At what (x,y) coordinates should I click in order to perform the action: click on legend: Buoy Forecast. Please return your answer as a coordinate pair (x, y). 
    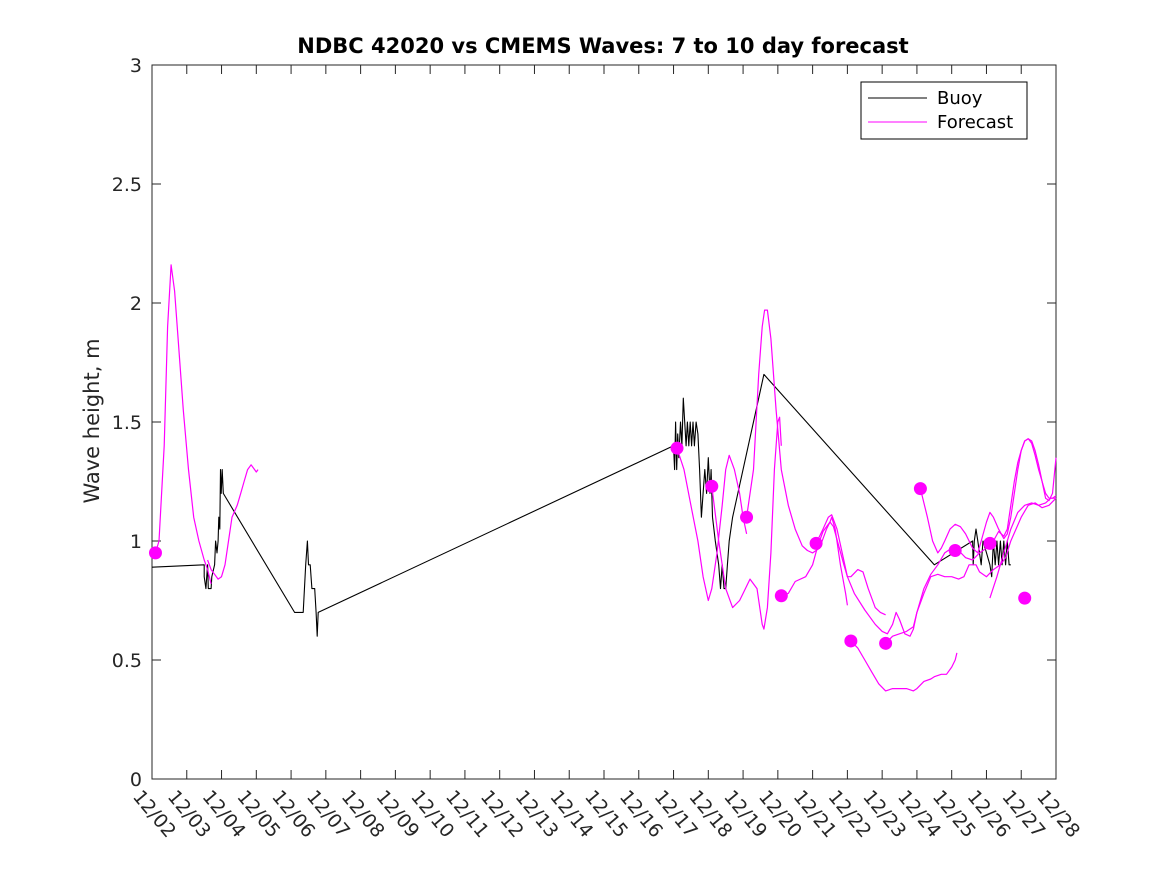
    Looking at the image, I should click on (944, 110).